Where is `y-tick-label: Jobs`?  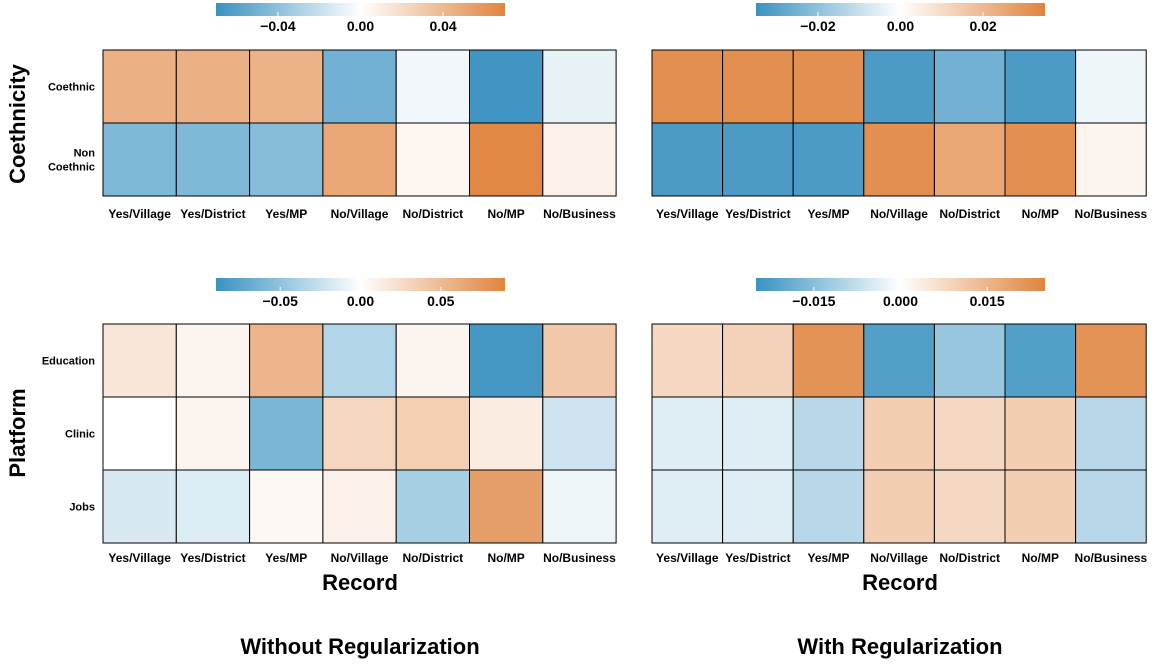
y-tick-label: Jobs is located at coordinates (82, 508).